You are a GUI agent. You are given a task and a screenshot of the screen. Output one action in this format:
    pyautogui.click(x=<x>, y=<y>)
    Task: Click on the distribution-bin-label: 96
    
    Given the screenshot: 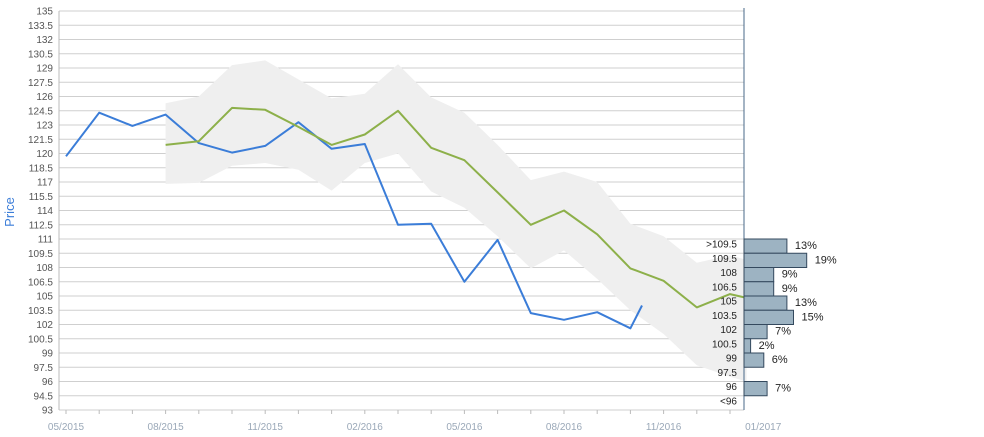 What is the action you would take?
    pyautogui.click(x=732, y=387)
    